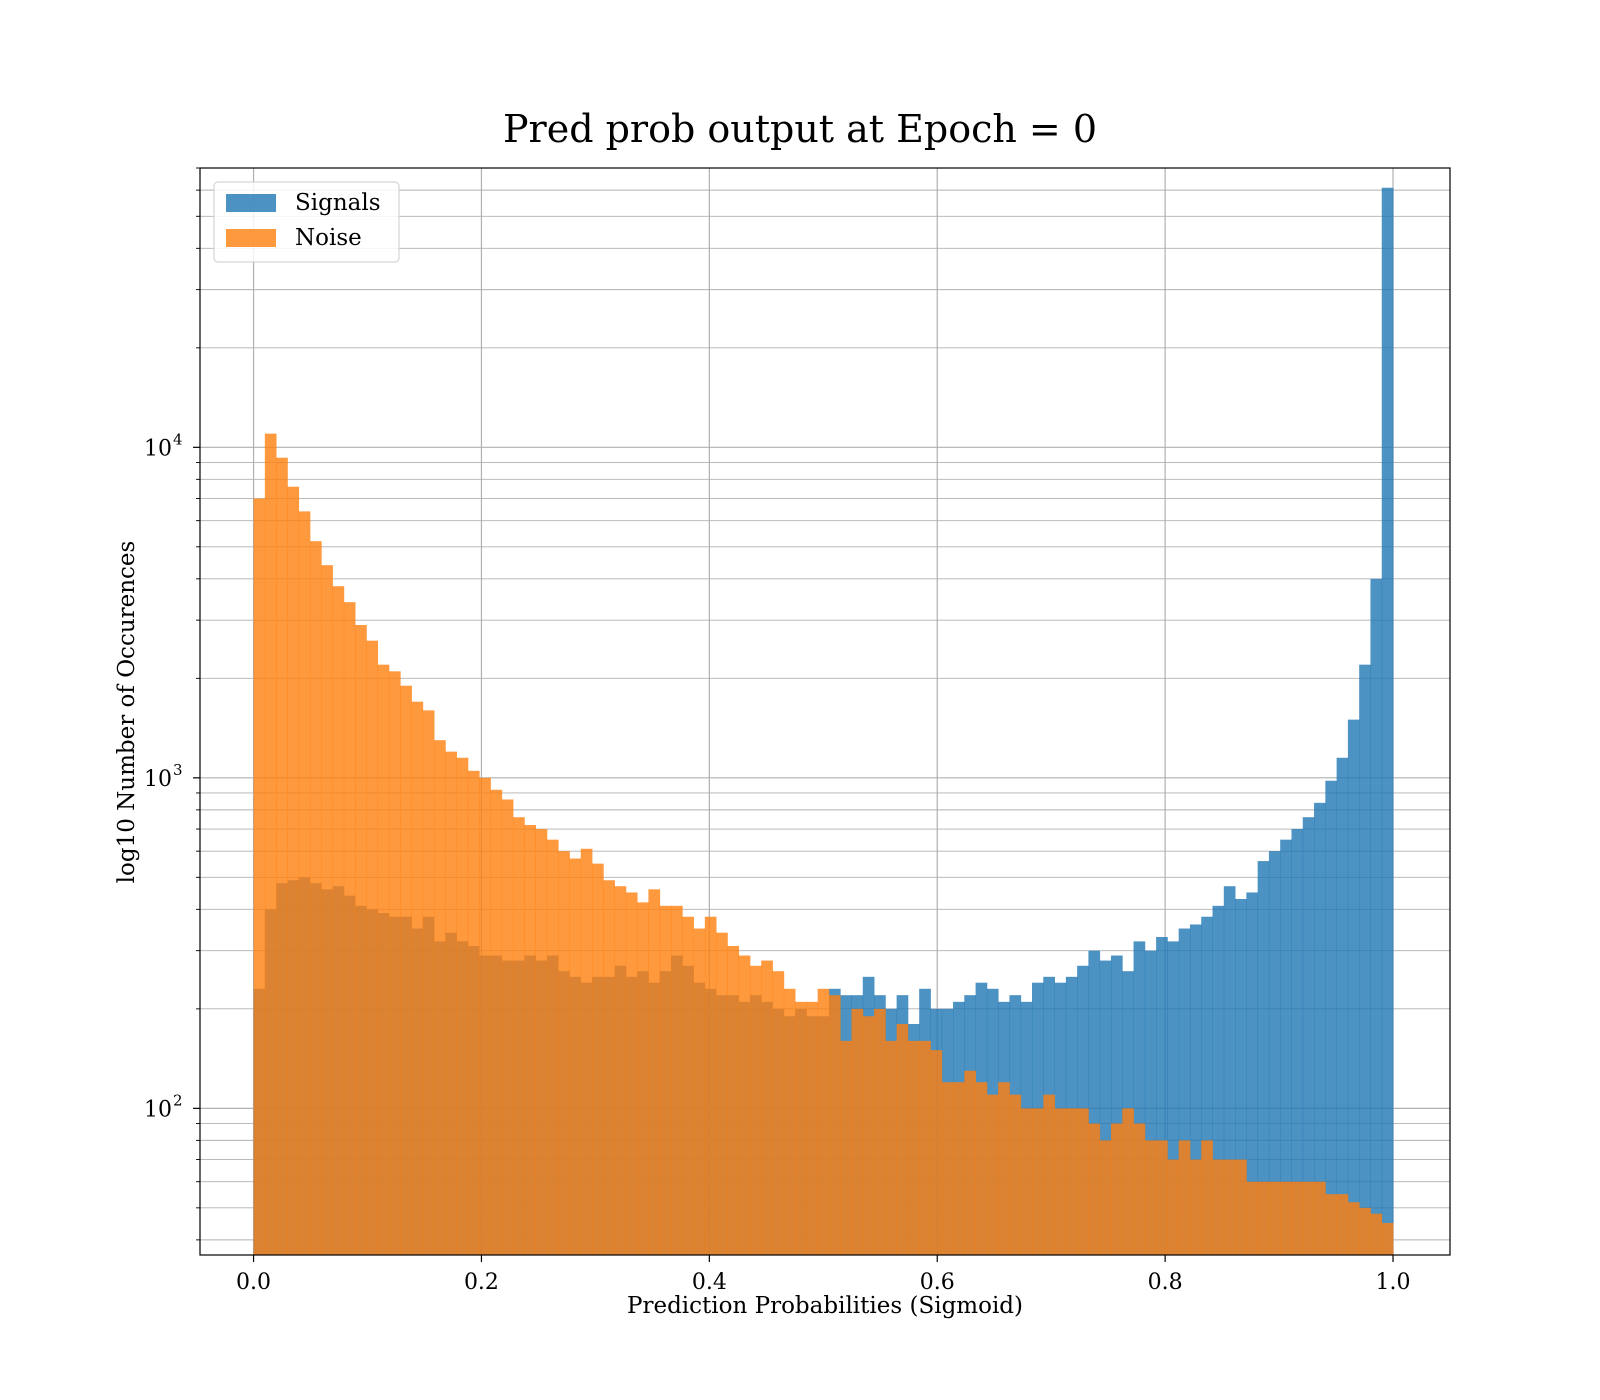 Image resolution: width=1600 pixels, height=1400 pixels. I want to click on chart-title: Pred prob output at Epoch = 0, so click(800, 129).